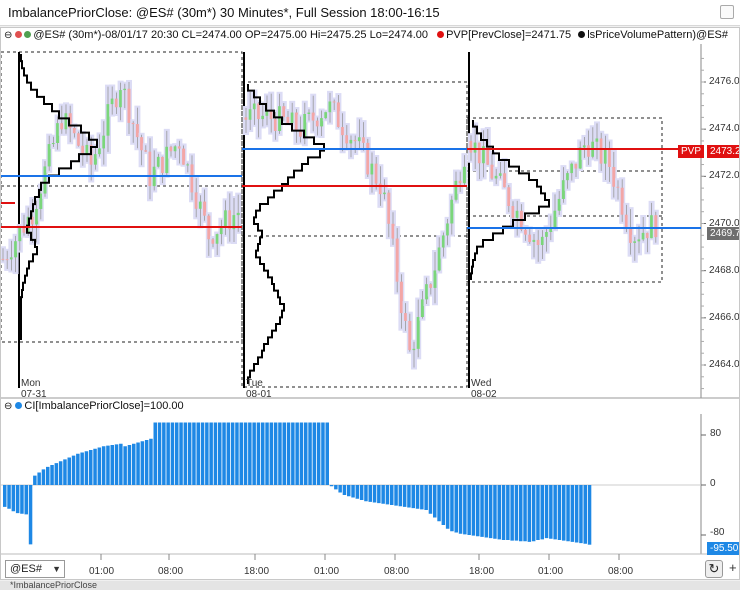 The height and width of the screenshot is (590, 740). What do you see at coordinates (658, 35) in the screenshot?
I see `pattern-legend-text: lsPriceVolumePattern)@ES#` at bounding box center [658, 35].